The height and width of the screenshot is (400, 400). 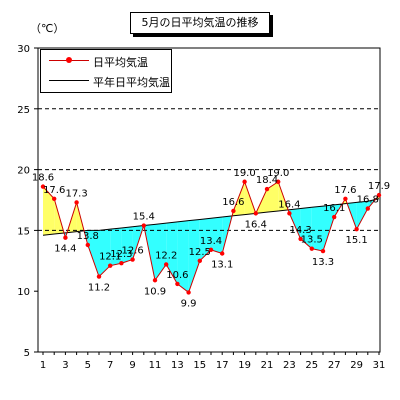 I want to click on legend-label-normal: 平年日平均気温, so click(x=131, y=82).